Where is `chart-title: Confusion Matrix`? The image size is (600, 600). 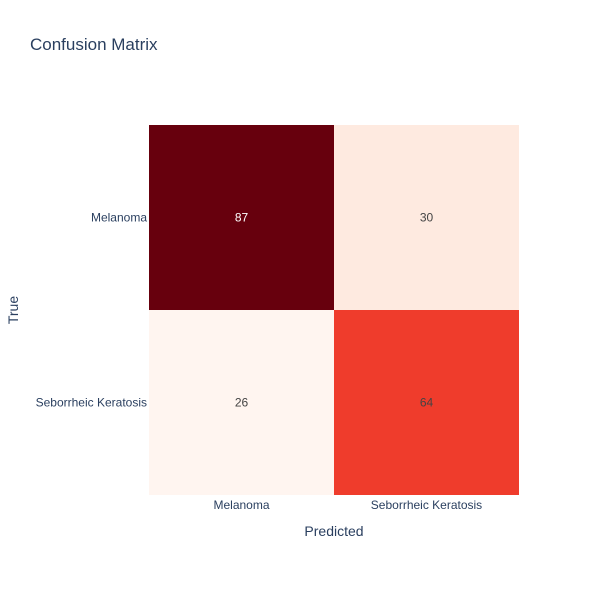
chart-title: Confusion Matrix is located at coordinates (94, 44).